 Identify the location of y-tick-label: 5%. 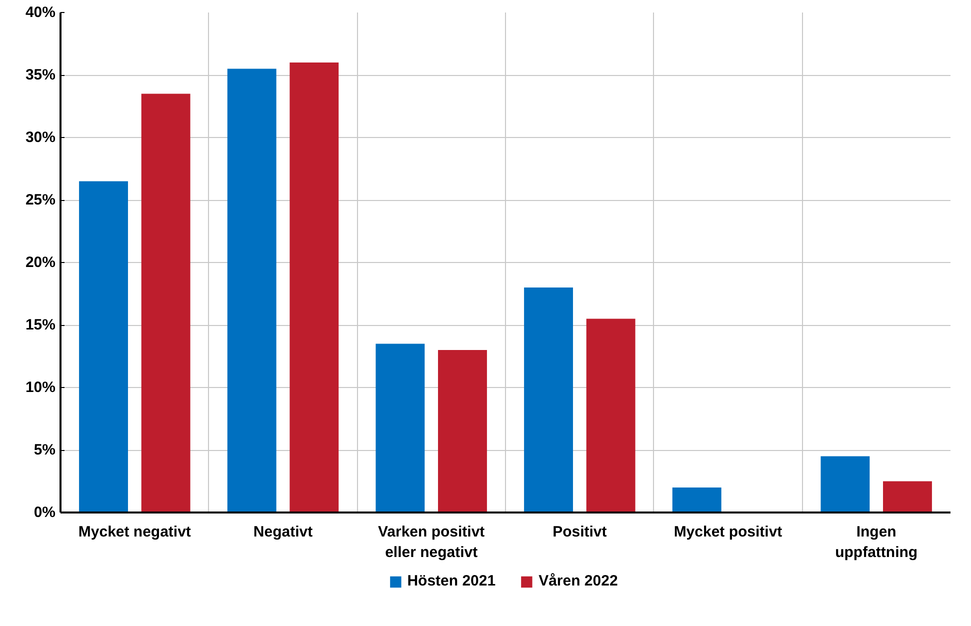
(45, 450).